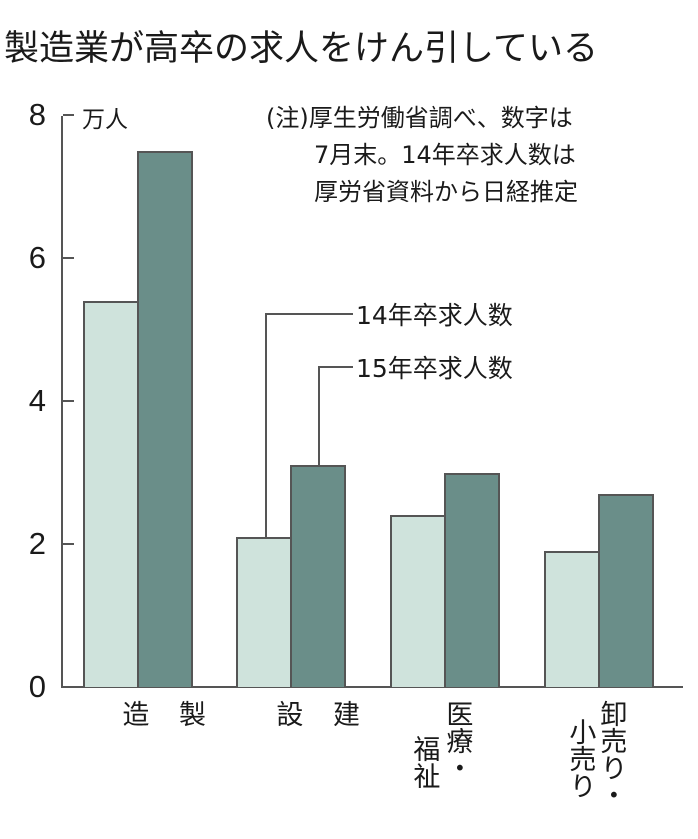 The width and height of the screenshot is (698, 839). Describe the element at coordinates (37, 686) in the screenshot. I see `y-tick-label: 0` at that location.